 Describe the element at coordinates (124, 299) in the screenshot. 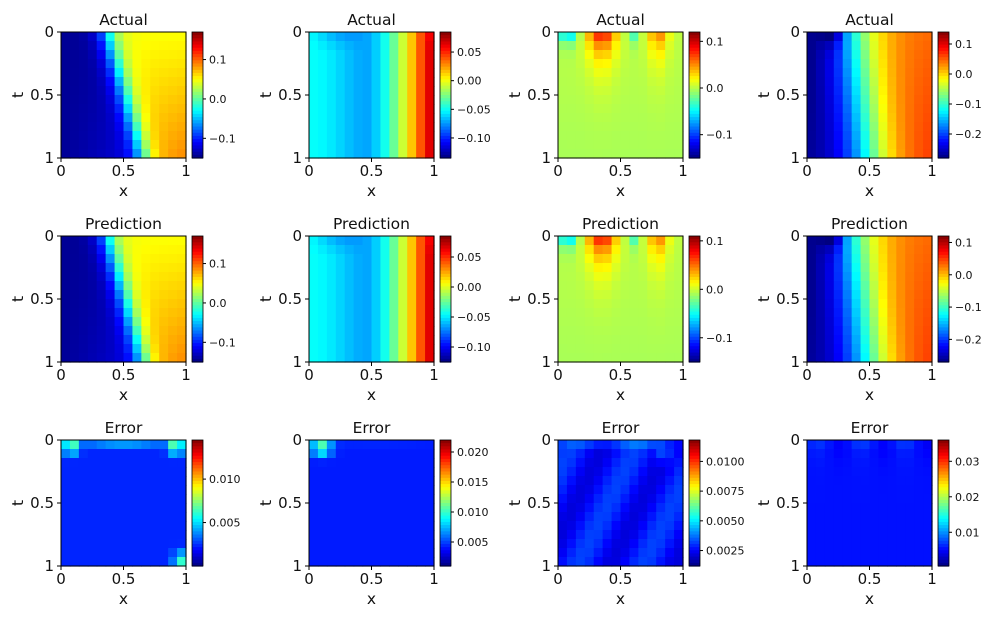

I see `heatmap-cells` at that location.